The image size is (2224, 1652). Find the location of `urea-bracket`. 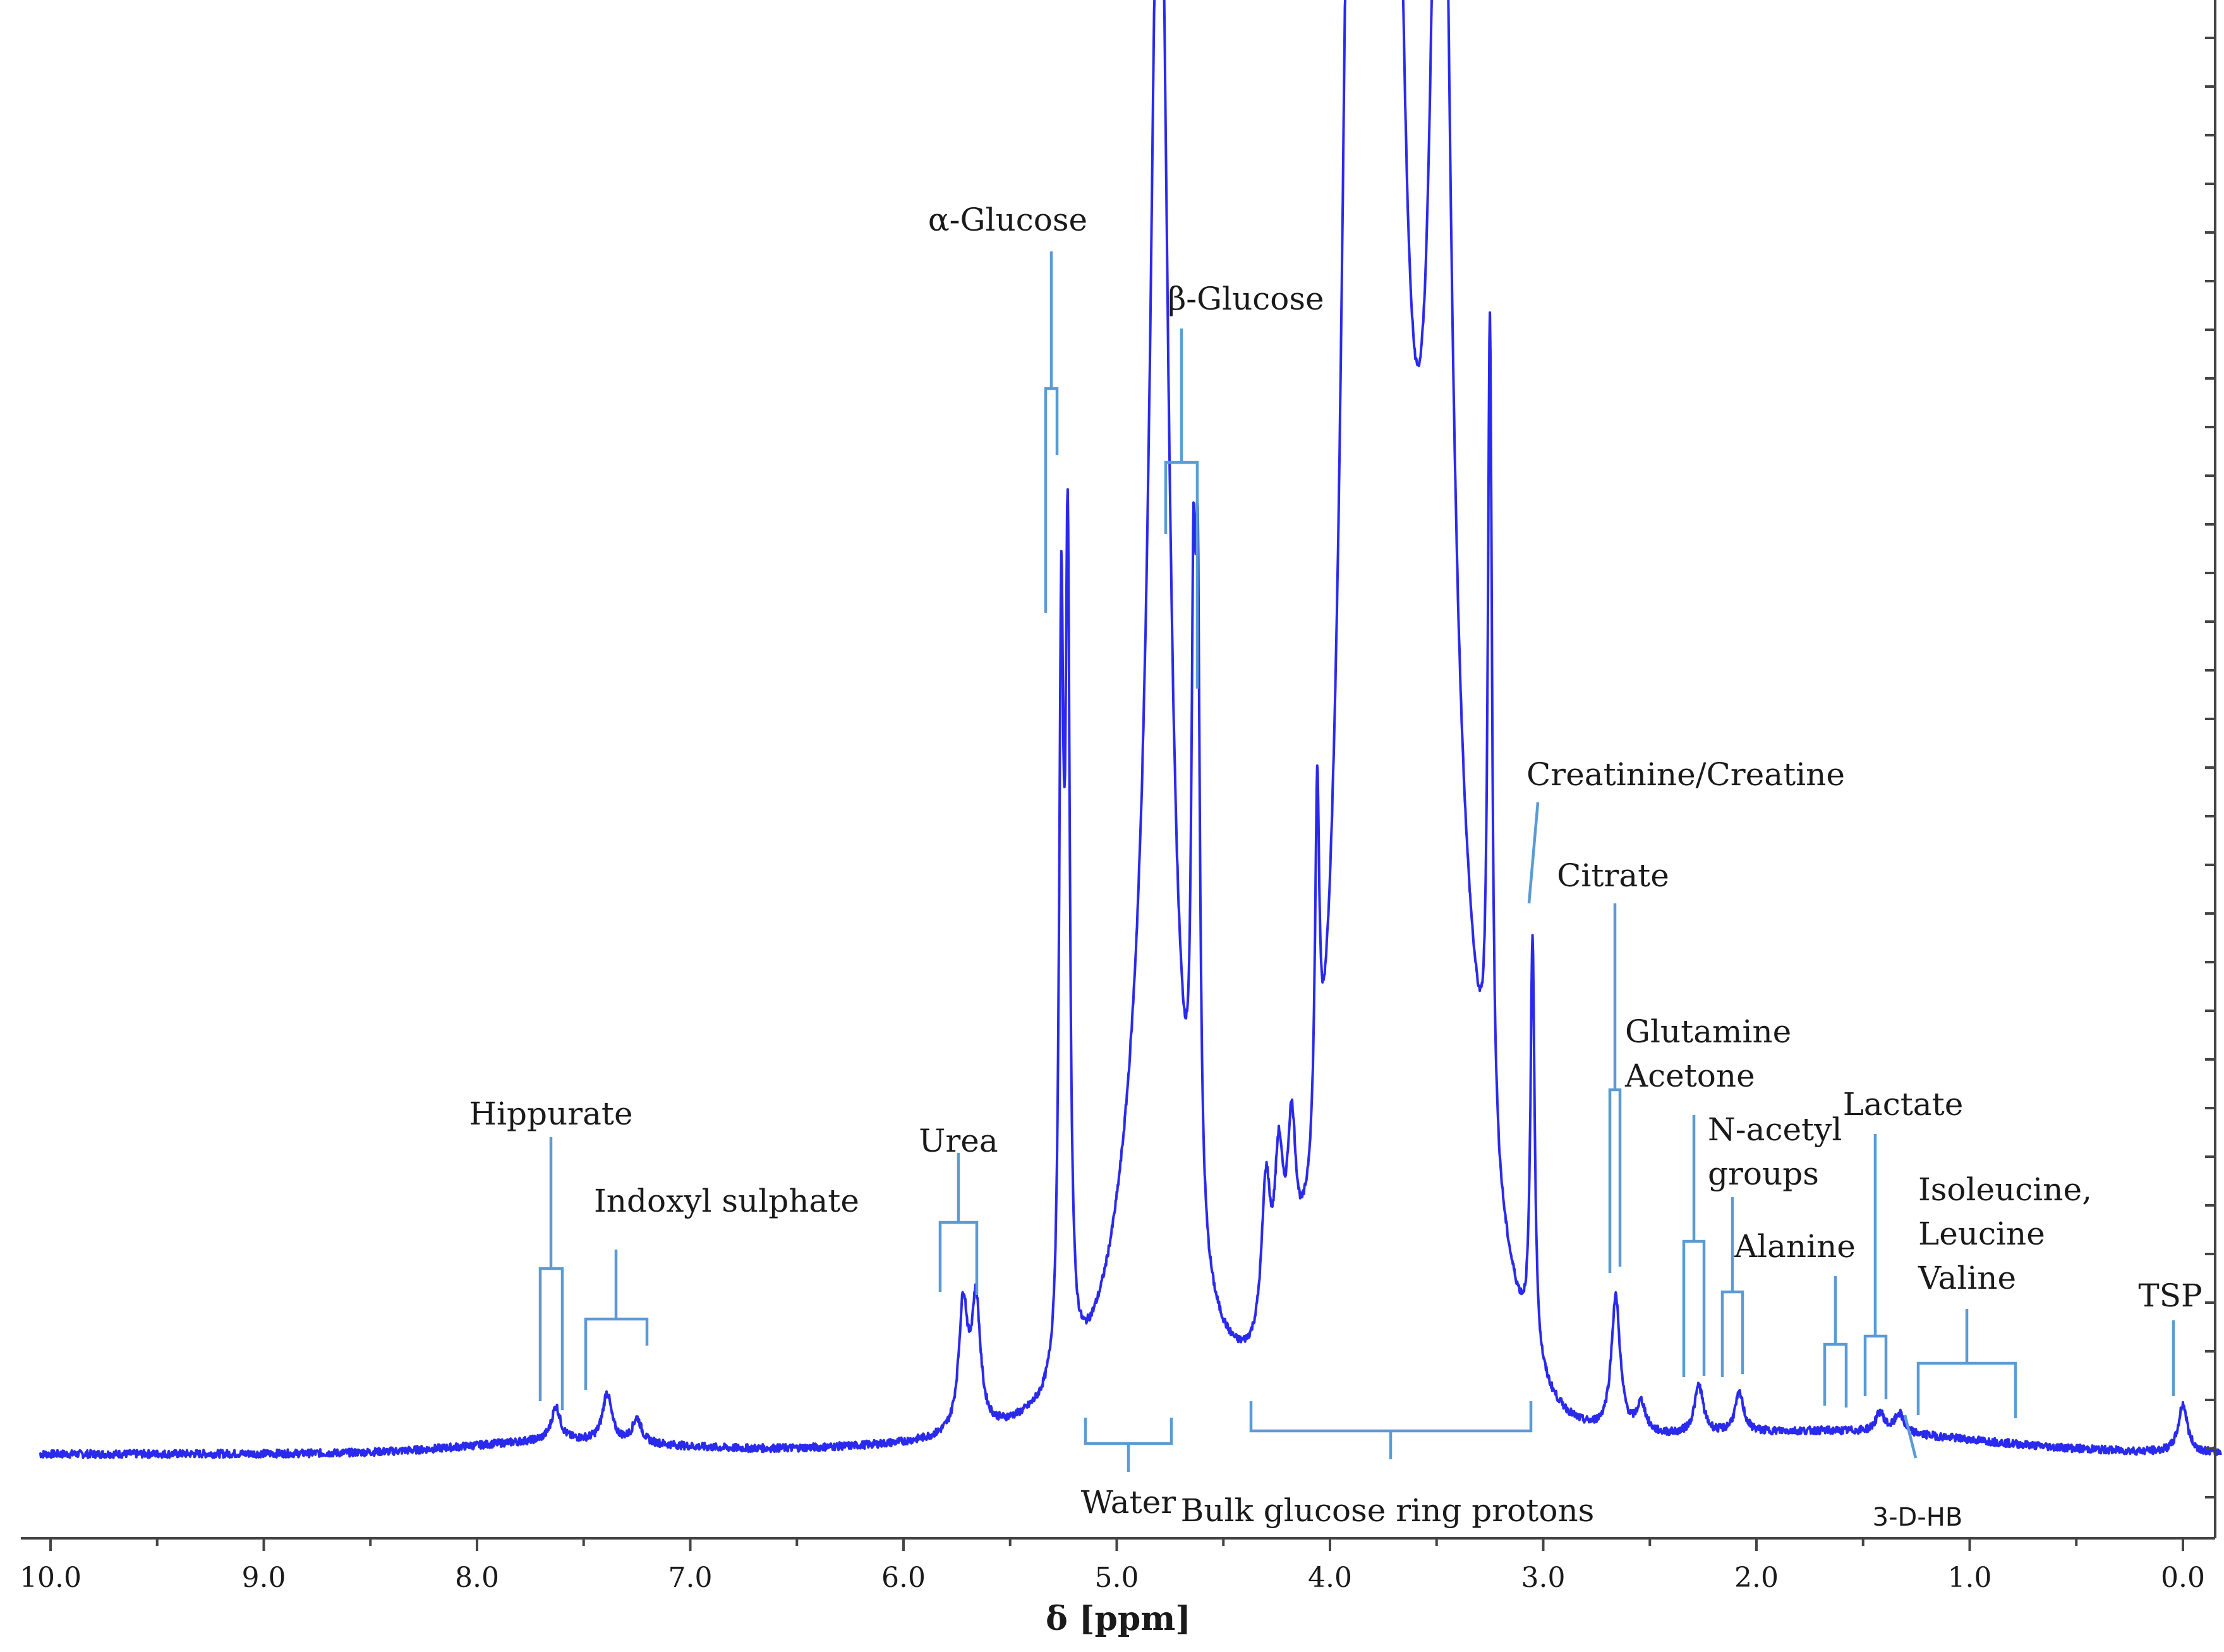

urea-bracket is located at coordinates (958, 1224).